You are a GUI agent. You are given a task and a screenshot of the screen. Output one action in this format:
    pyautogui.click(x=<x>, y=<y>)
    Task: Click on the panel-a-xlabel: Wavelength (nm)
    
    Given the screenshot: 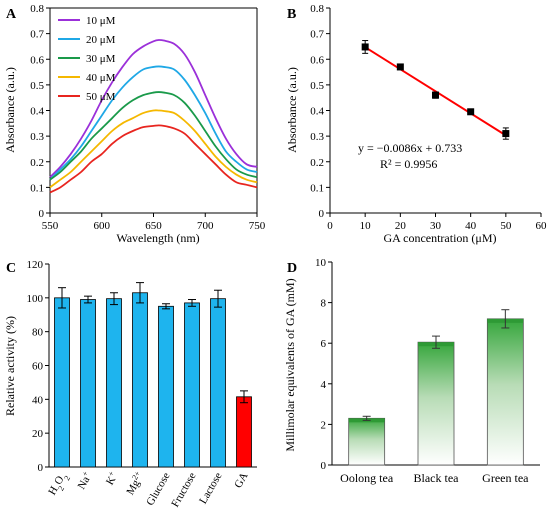 What is the action you would take?
    pyautogui.click(x=157, y=238)
    